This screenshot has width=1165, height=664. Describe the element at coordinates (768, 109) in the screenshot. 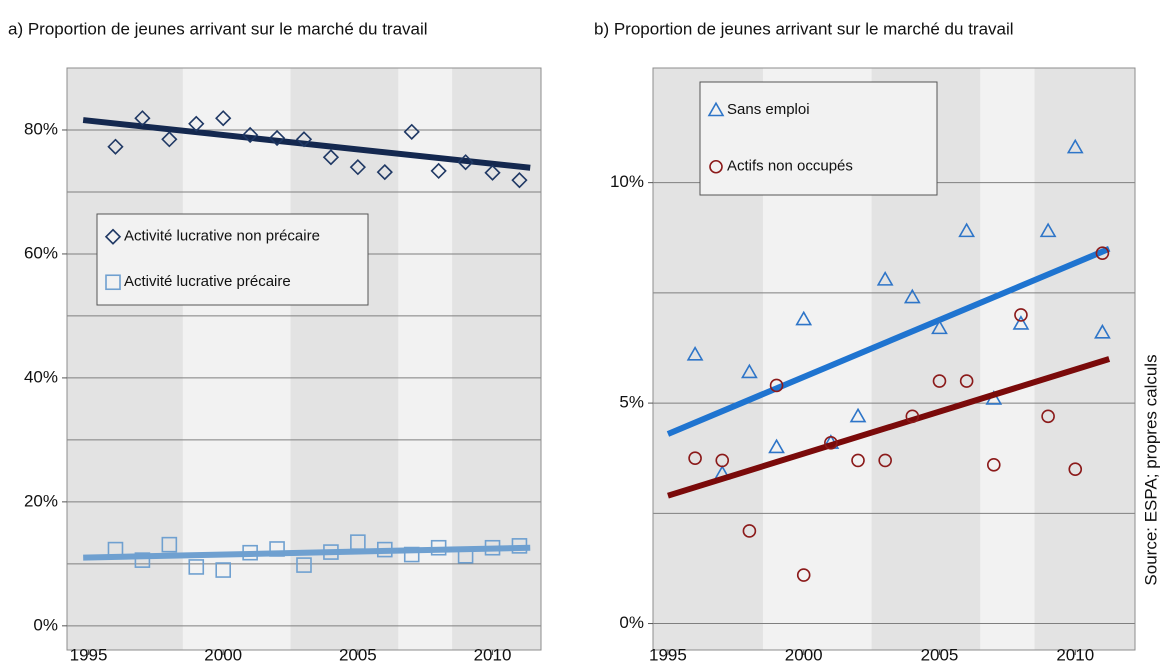

I see `legend-label: Sans emploi` at that location.